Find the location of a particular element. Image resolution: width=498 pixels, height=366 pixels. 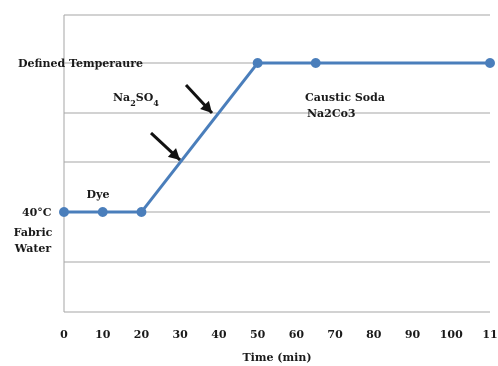

x-tick-label: 60 is located at coordinates (297, 334).